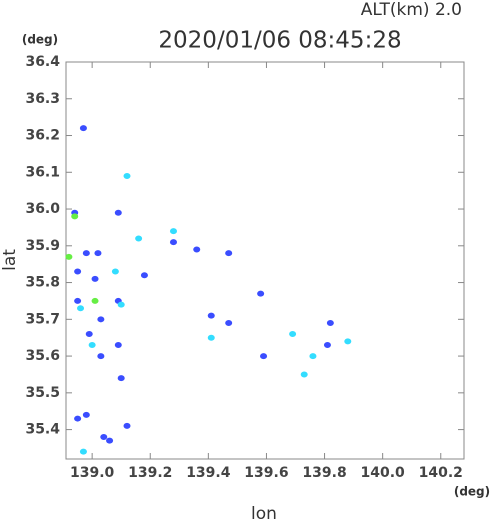 This screenshot has height=521, width=490. Describe the element at coordinates (42, 430) in the screenshot. I see `y-tick-label: 35.4` at that location.